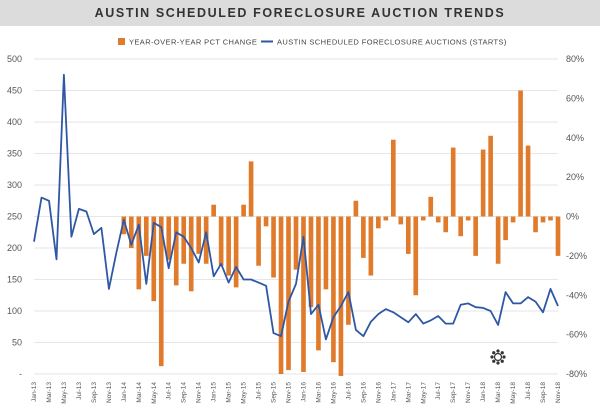 Image resolution: width=600 pixels, height=409 pixels. I want to click on legend-swatch-bar, so click(121, 41).